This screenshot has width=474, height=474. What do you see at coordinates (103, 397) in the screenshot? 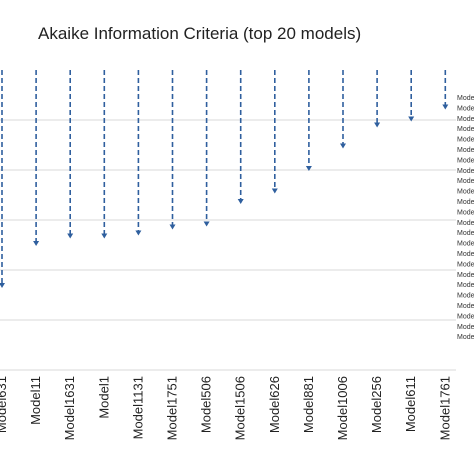
I see `x-tick-label: Model1` at bounding box center [103, 397].